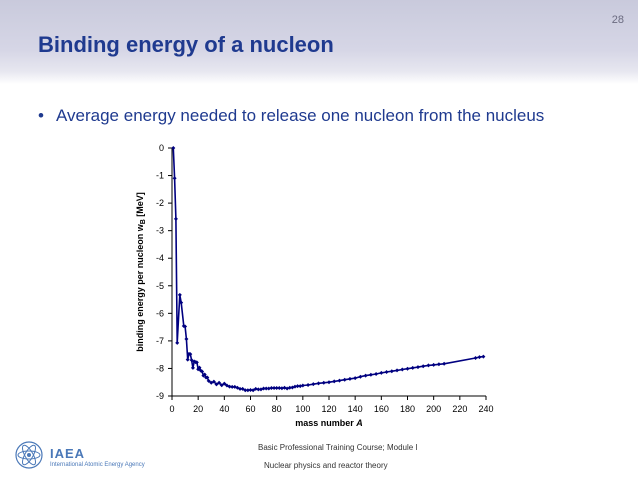  Describe the element at coordinates (160, 286) in the screenshot. I see `y-tick-label: -5` at that location.